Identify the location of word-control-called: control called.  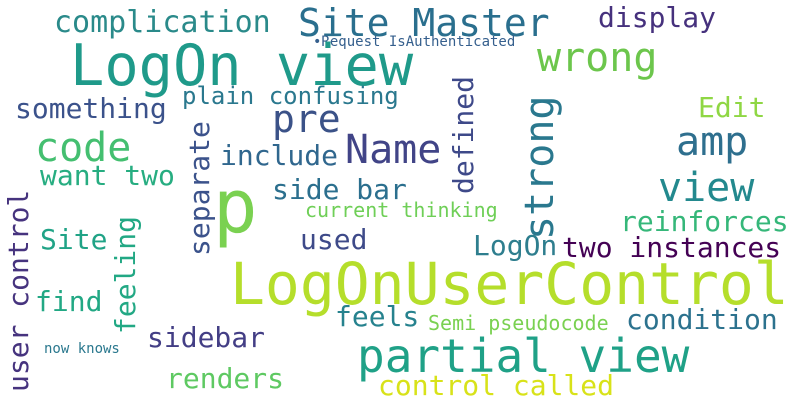
(496, 384).